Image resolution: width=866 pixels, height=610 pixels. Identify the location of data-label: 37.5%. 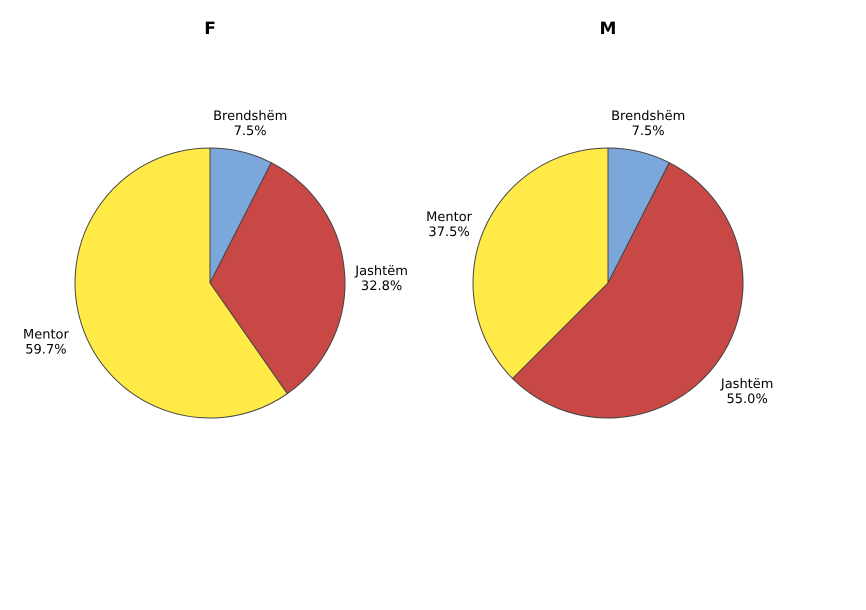
(449, 232).